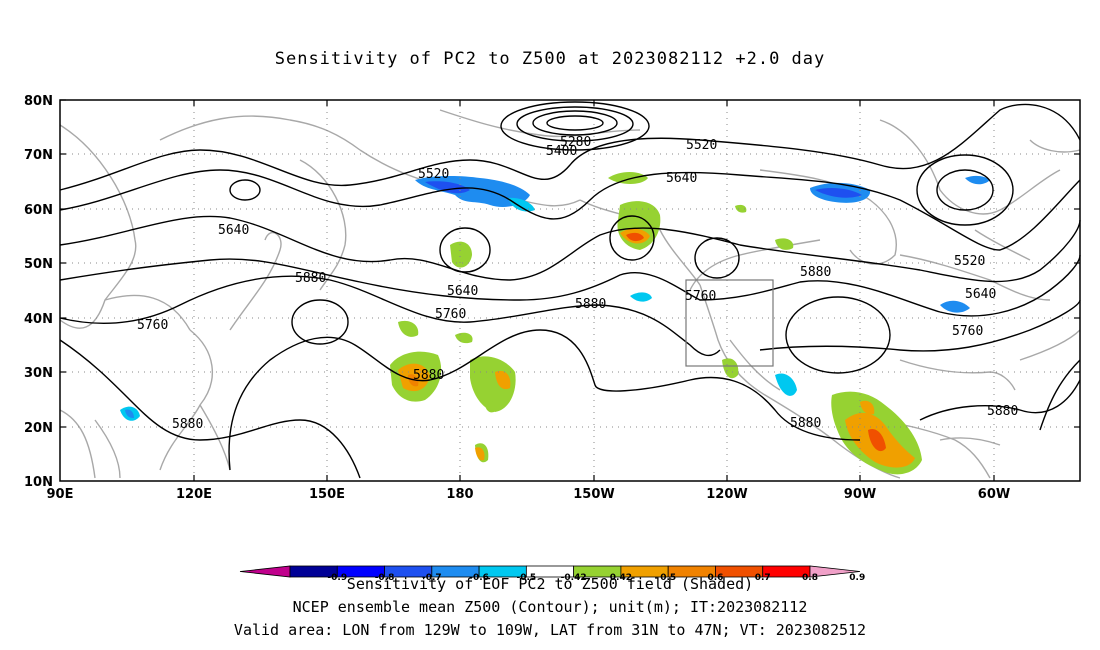 The image size is (1100, 650). Describe the element at coordinates (715, 578) in the screenshot. I see `colorbar-tick-label: 0.6` at that location.